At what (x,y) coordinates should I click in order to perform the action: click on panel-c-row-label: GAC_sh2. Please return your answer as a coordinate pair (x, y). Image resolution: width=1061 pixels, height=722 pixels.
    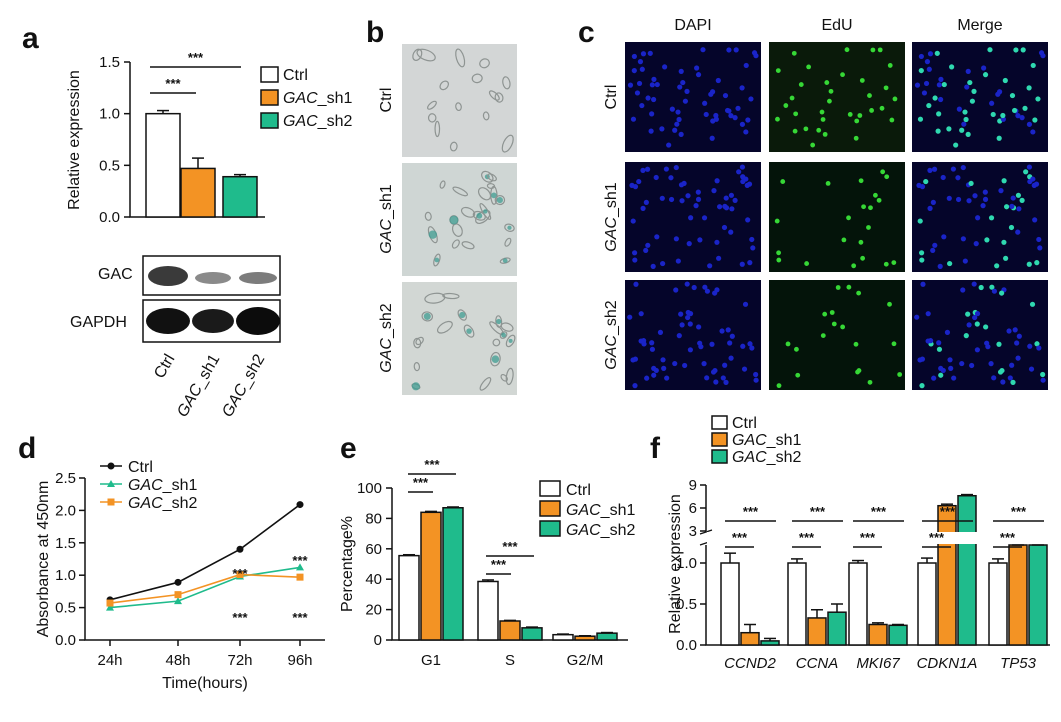
    Looking at the image, I should click on (611, 334).